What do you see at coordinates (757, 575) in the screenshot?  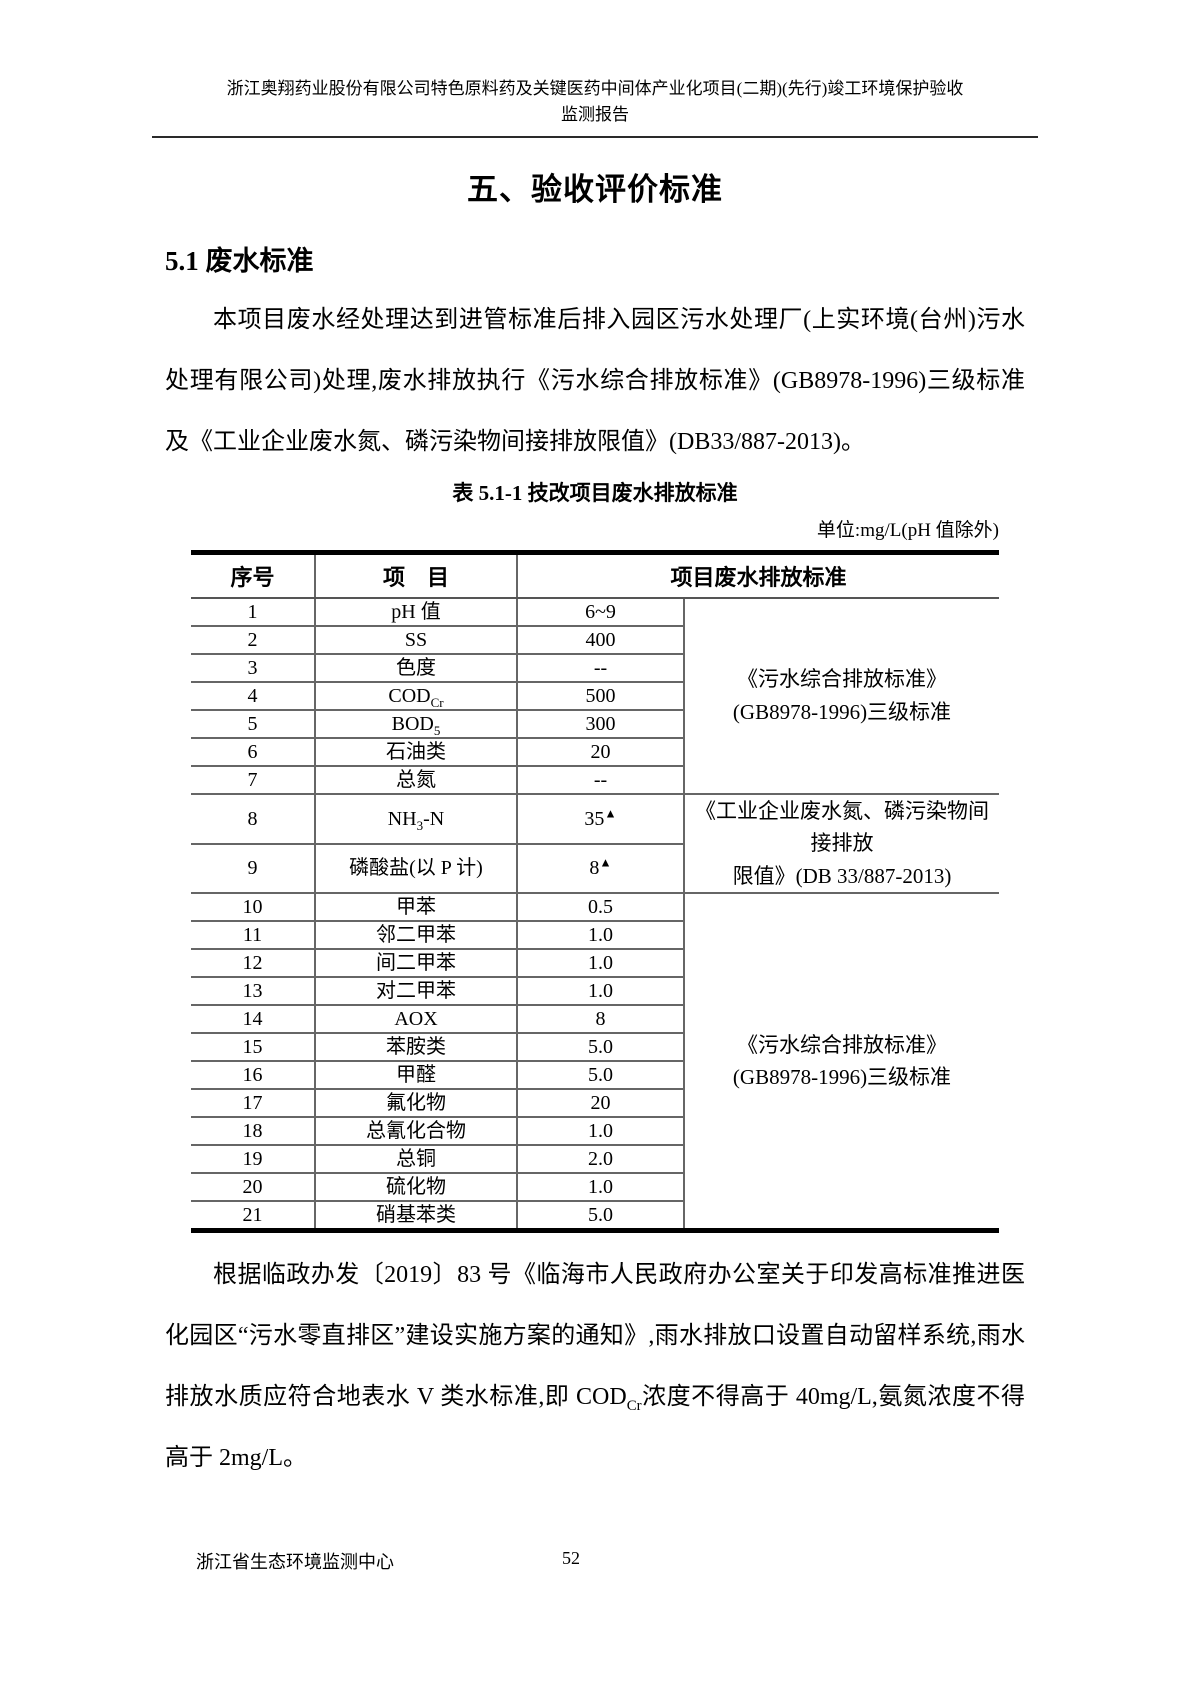 I see `header-cell-standard: 项目废水排放标准` at bounding box center [757, 575].